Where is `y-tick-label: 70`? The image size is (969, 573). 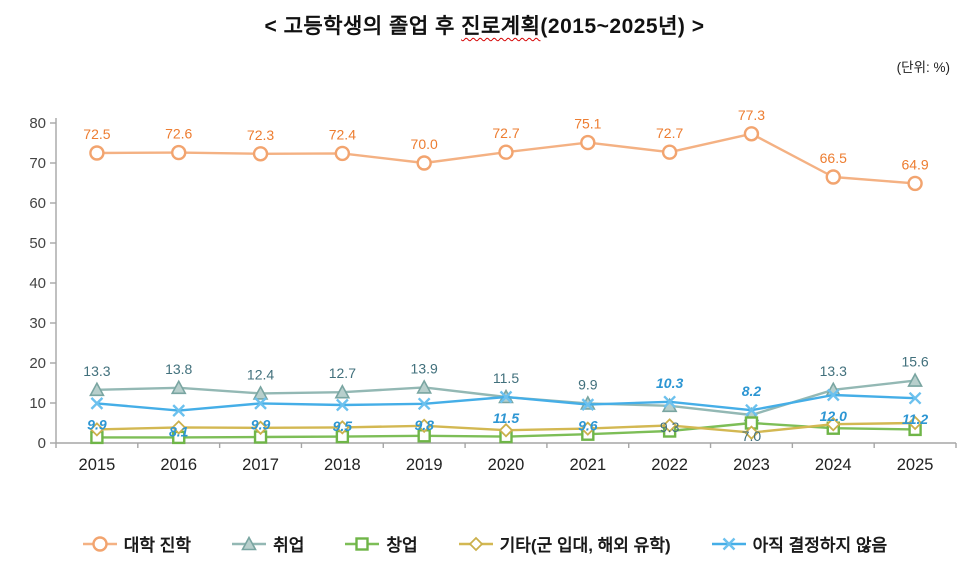
y-tick-label: 70 is located at coordinates (37, 163).